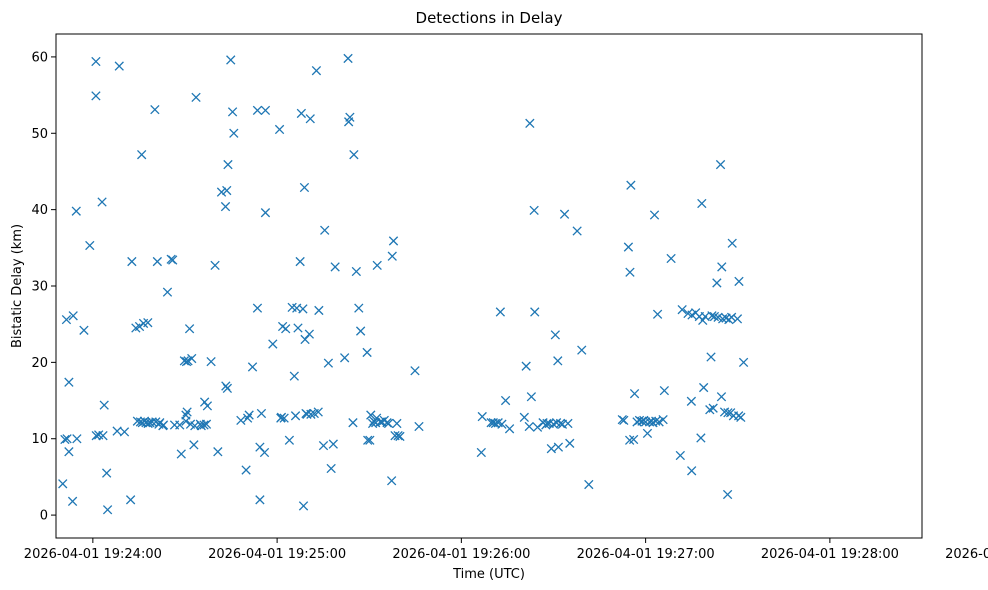  Describe the element at coordinates (488, 574) in the screenshot. I see `x-axis-title: Time (UTC)` at that location.